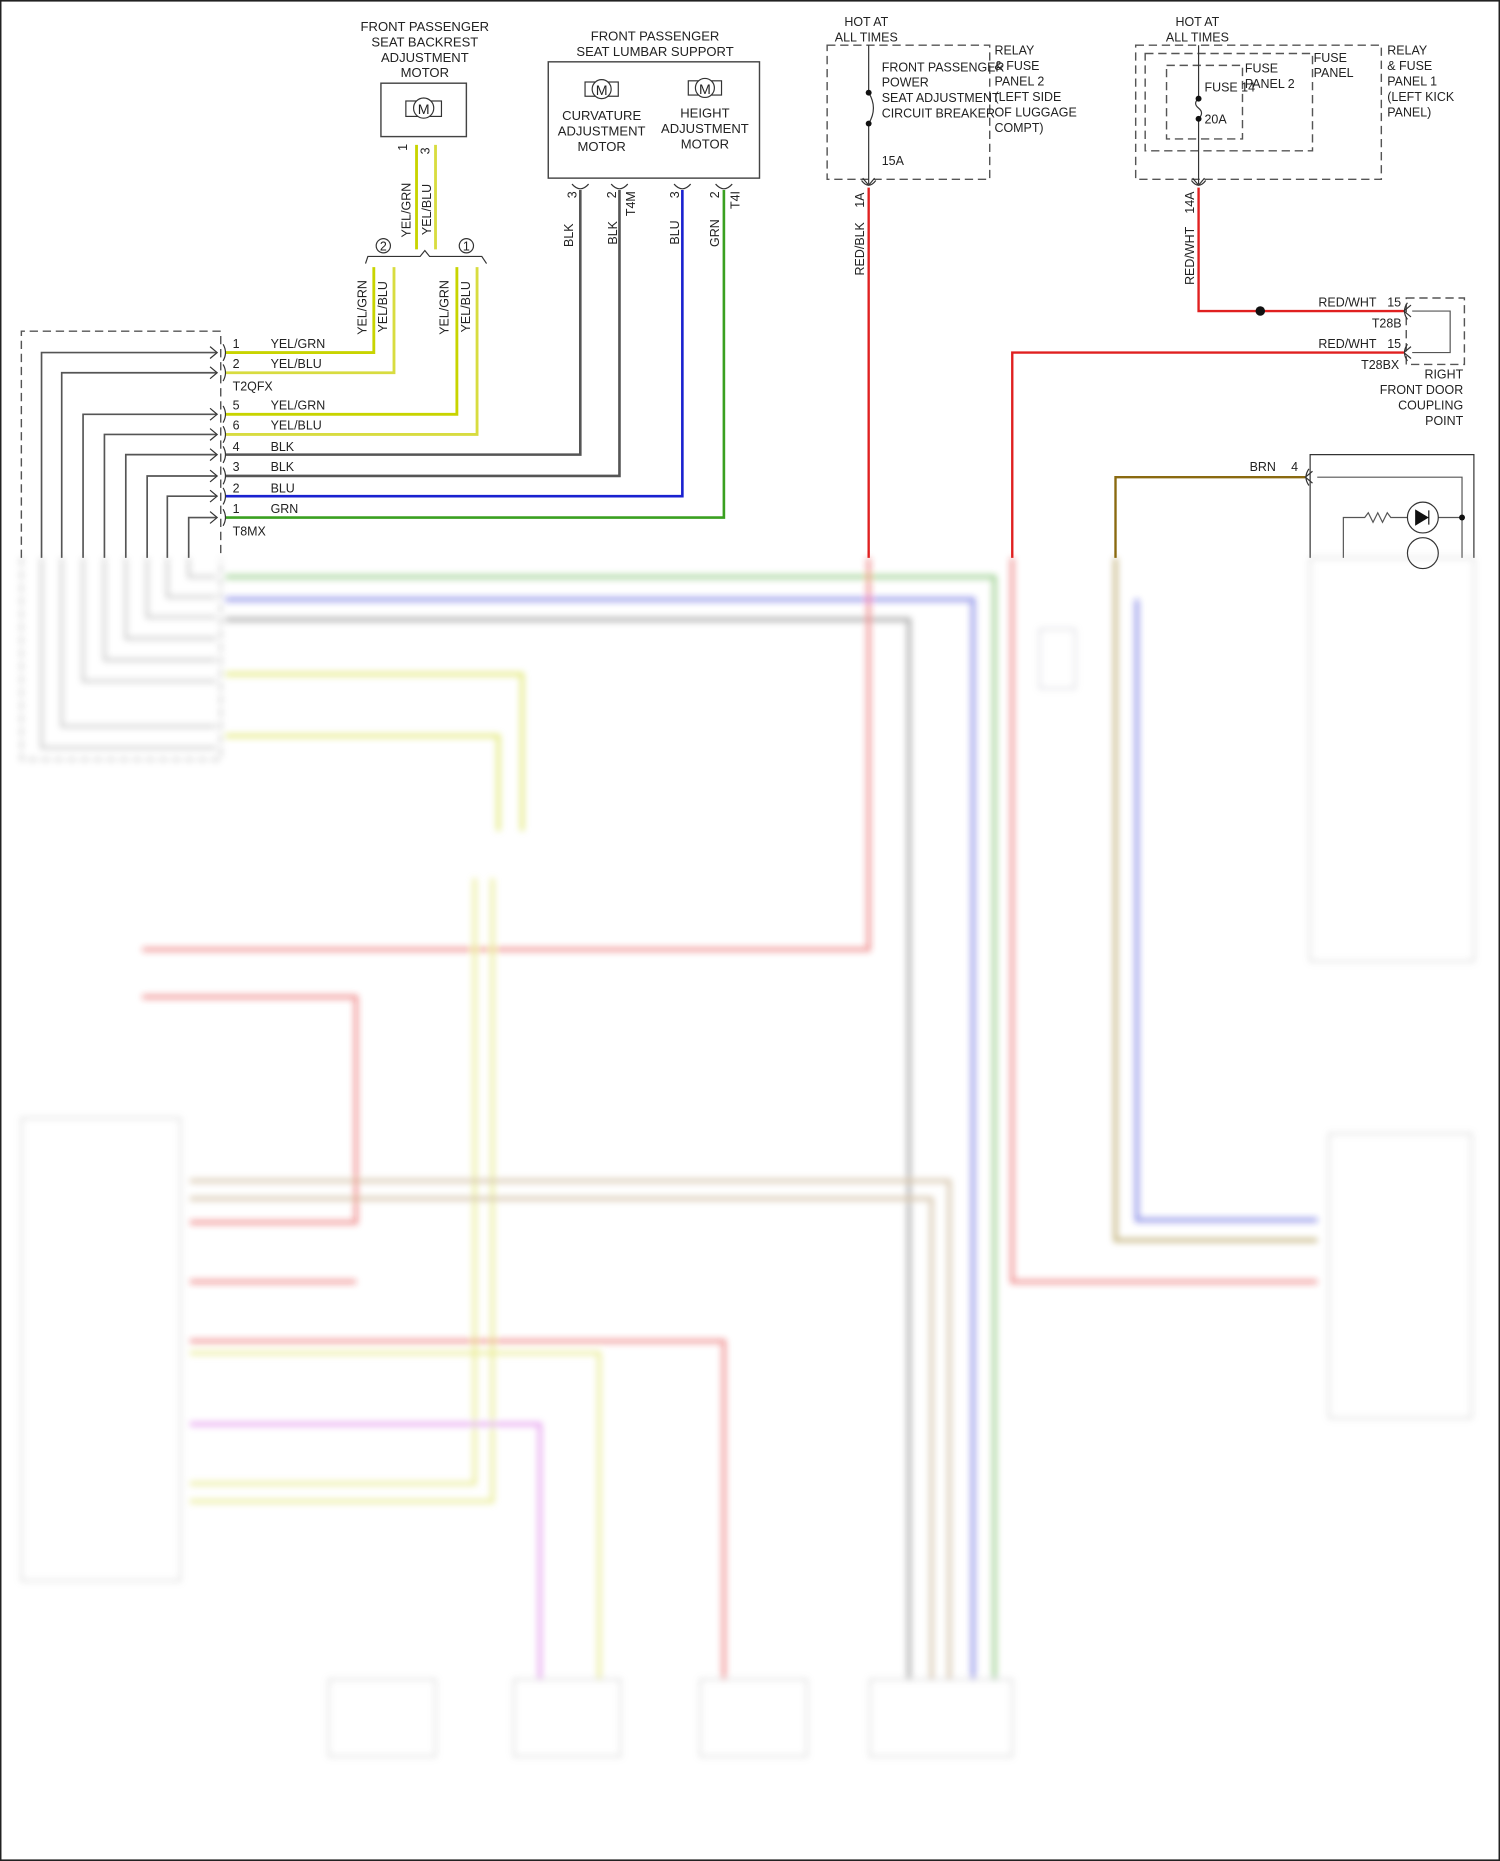  What do you see at coordinates (905, 83) in the screenshot?
I see `svg-text: POWER` at bounding box center [905, 83].